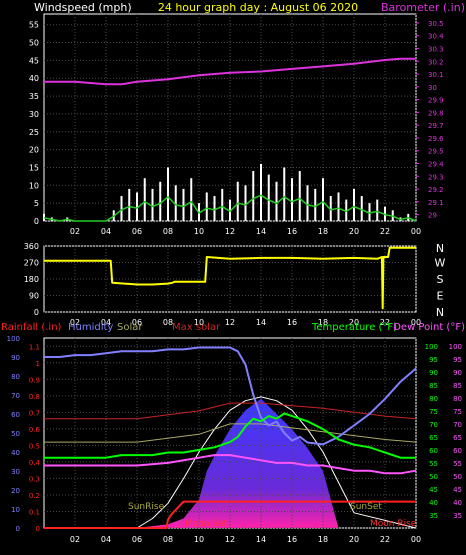 The image size is (466, 555). Describe the element at coordinates (36, 203) in the screenshot. I see `tick-label: 5` at that location.